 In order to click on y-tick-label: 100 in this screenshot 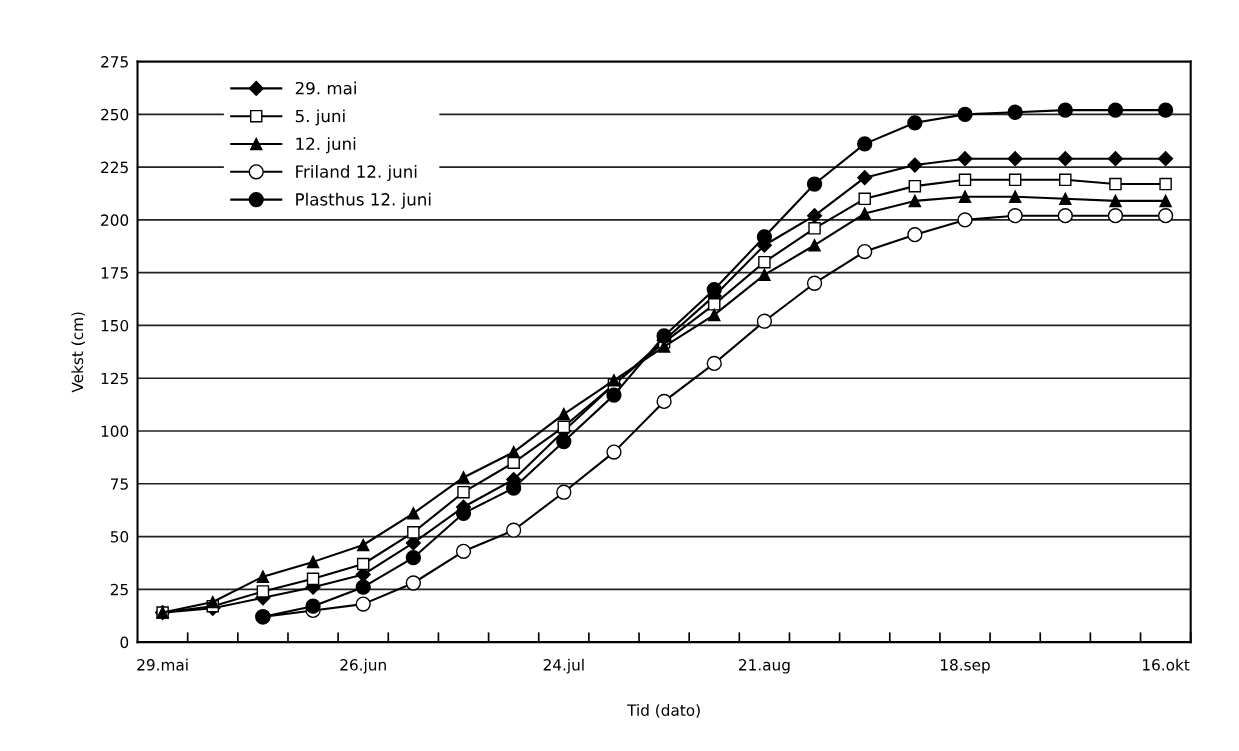, I will do `click(115, 431)`.